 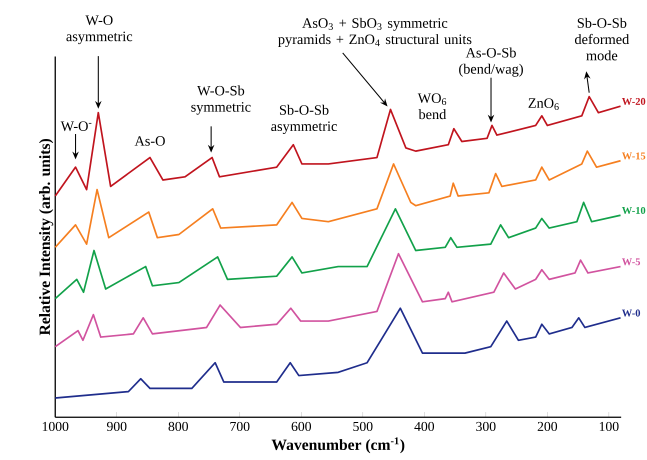 I want to click on annotation: As-O-Sb (bend/wag), so click(x=491, y=62).